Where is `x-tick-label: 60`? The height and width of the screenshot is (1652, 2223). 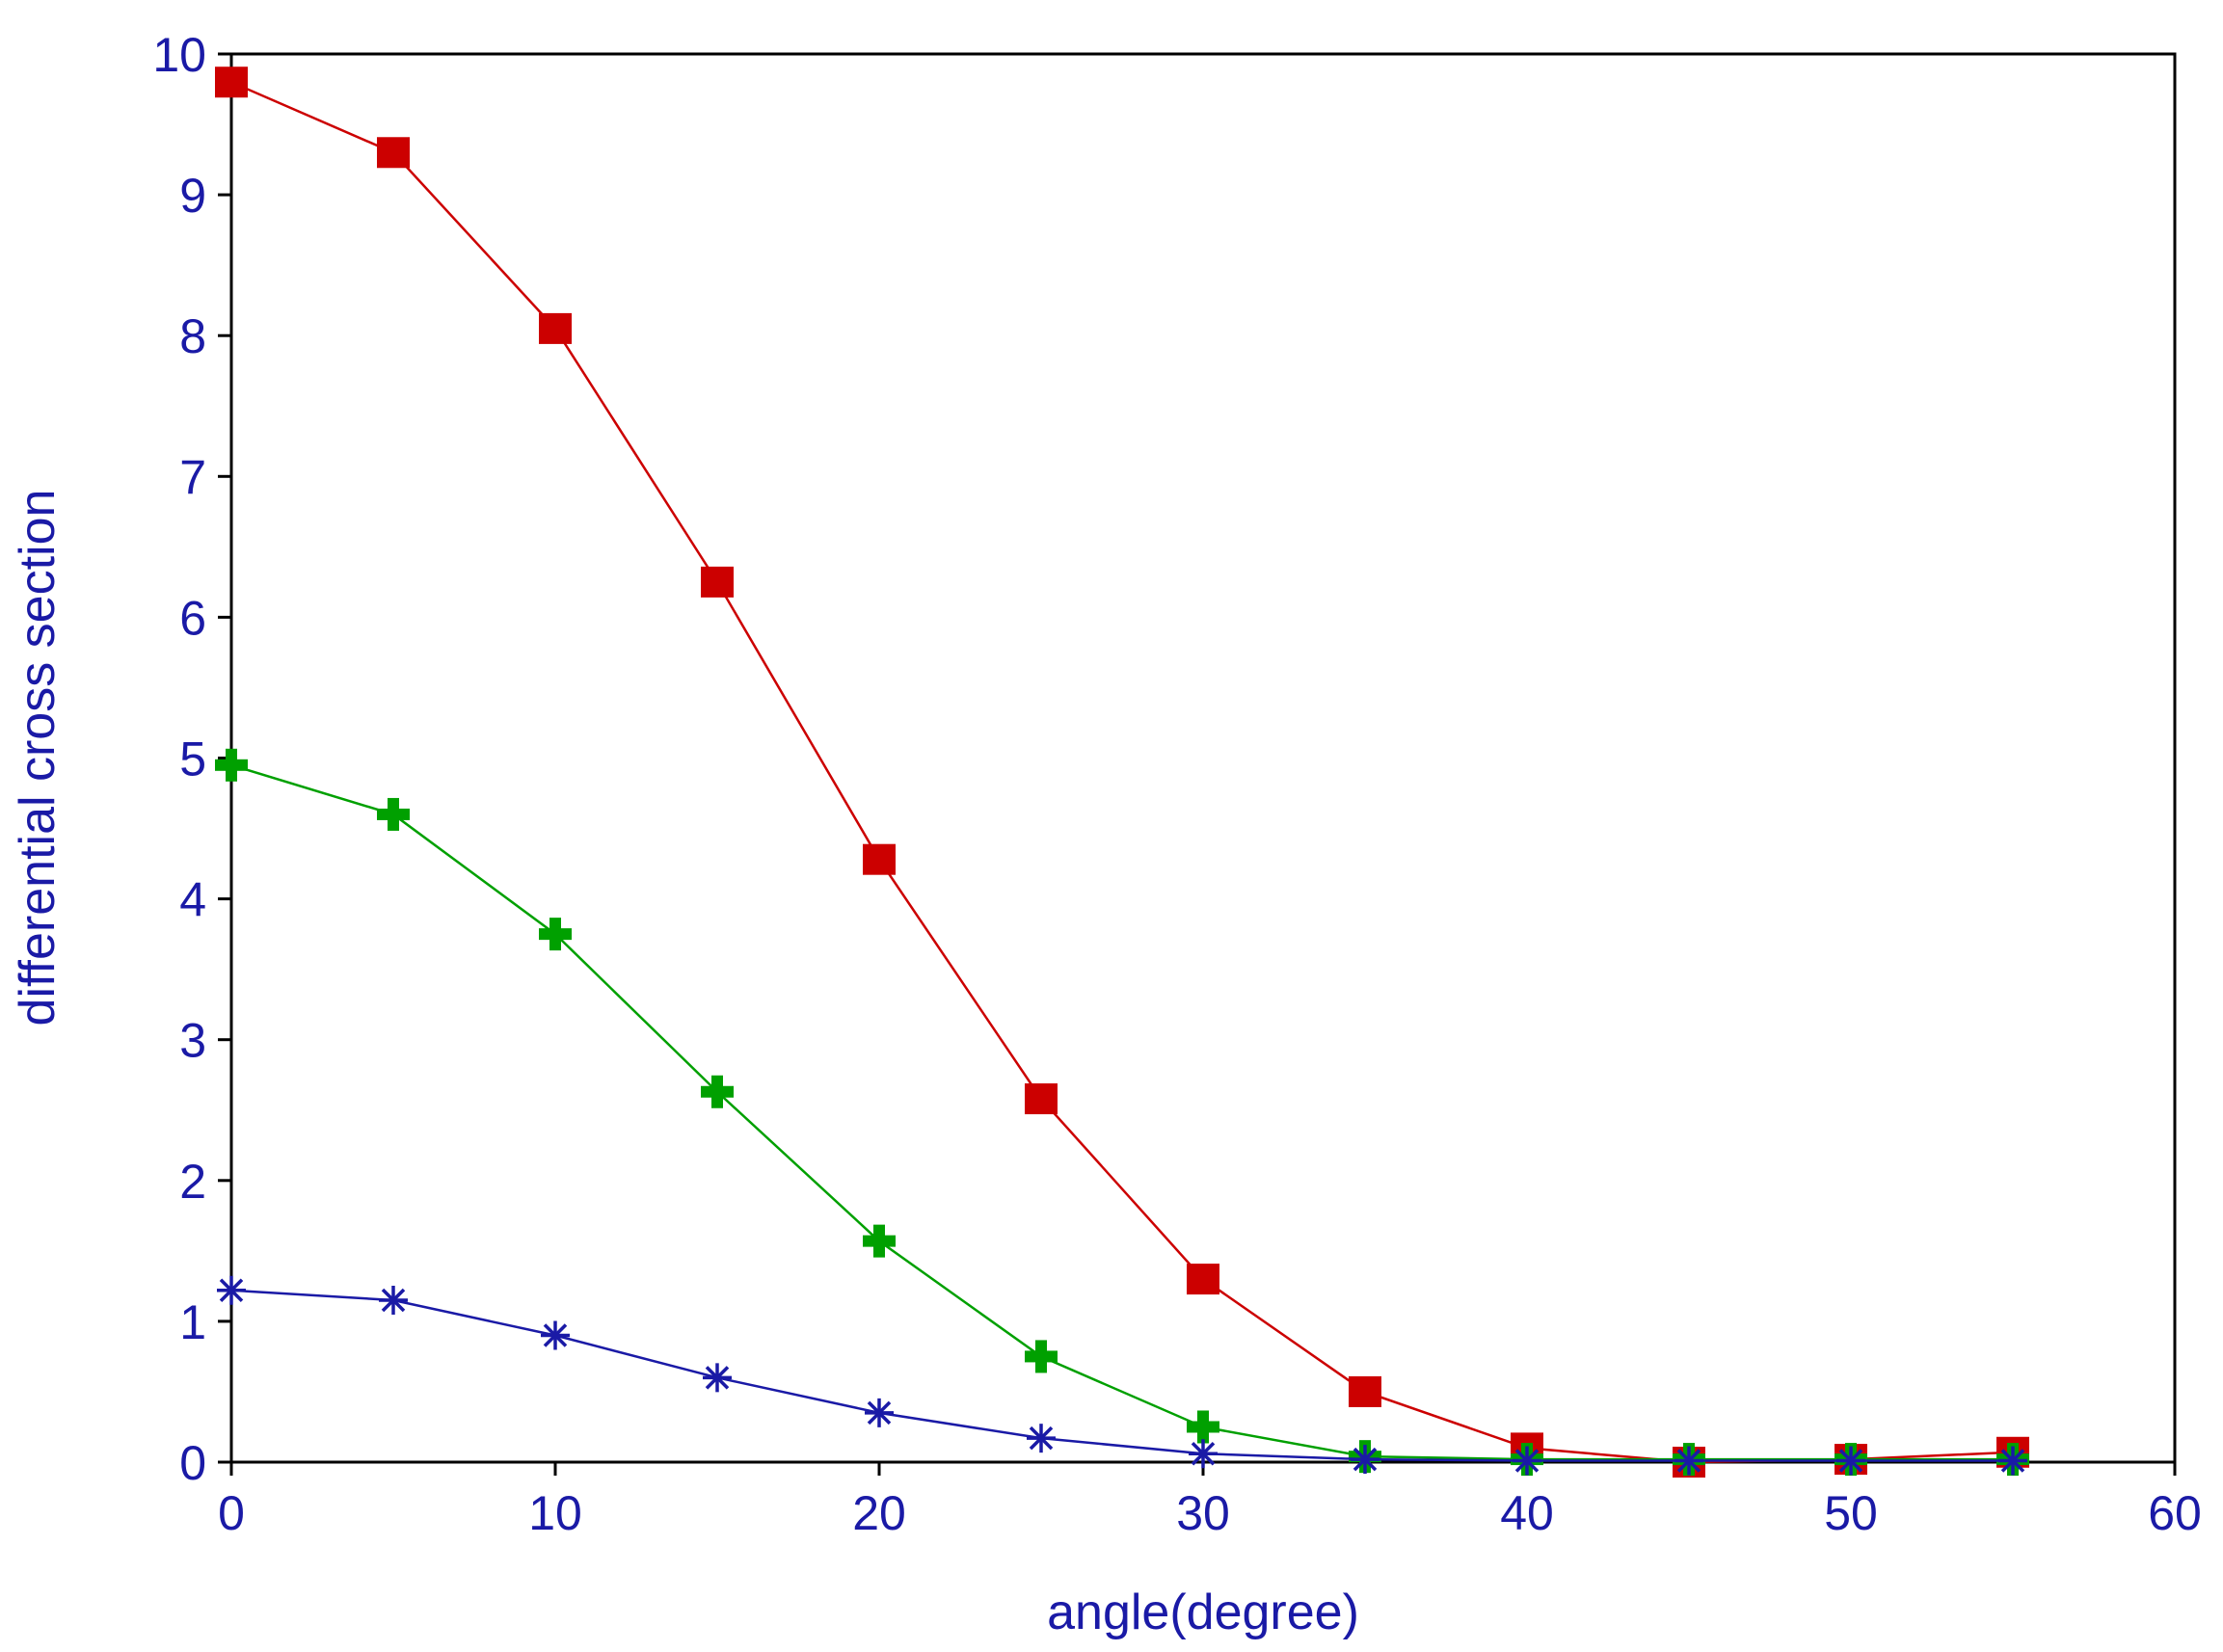 x-tick-label: 60 is located at coordinates (2175, 1513).